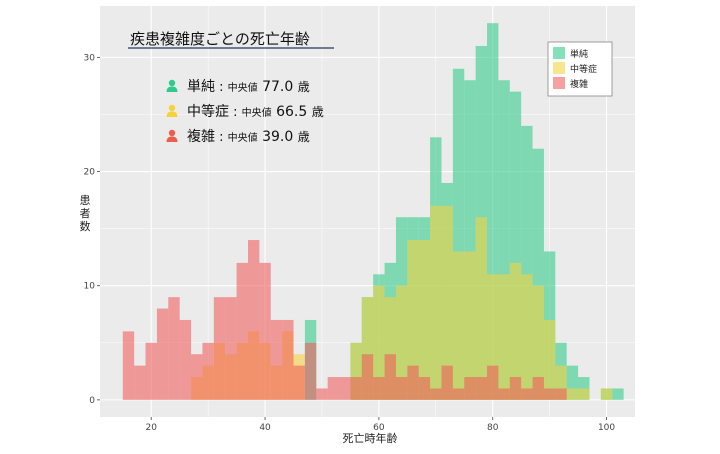 This screenshot has width=720, height=454. What do you see at coordinates (220, 39) in the screenshot?
I see `chart-title: 疾患複雑度ごとの死亡年齢` at bounding box center [220, 39].